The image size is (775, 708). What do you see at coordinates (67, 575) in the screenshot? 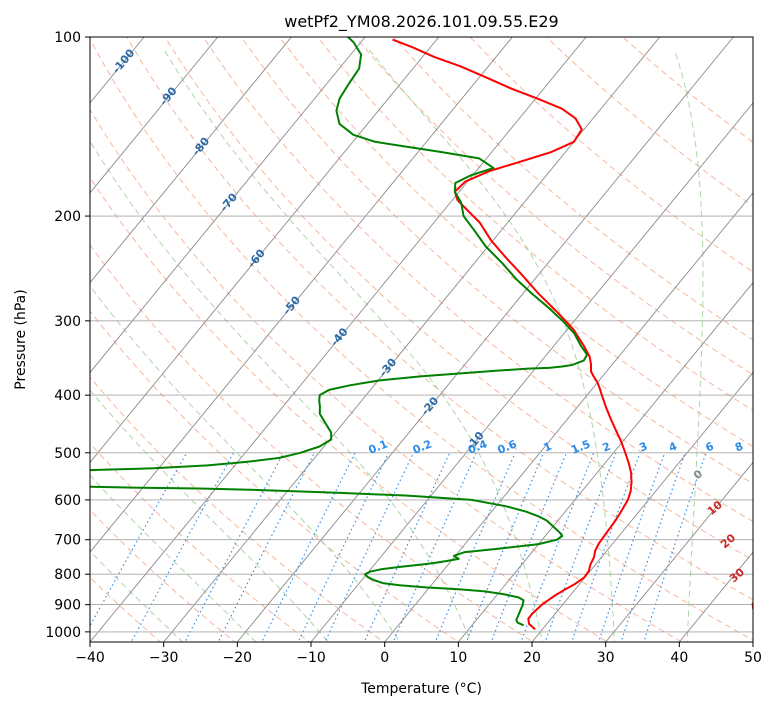
I see `y-tick-label: 800` at bounding box center [67, 575].